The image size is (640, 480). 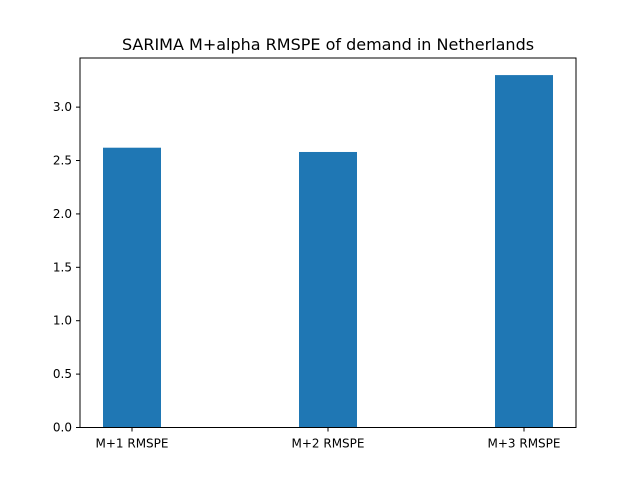 I want to click on y-tick-label: 3.0, so click(x=62, y=107).